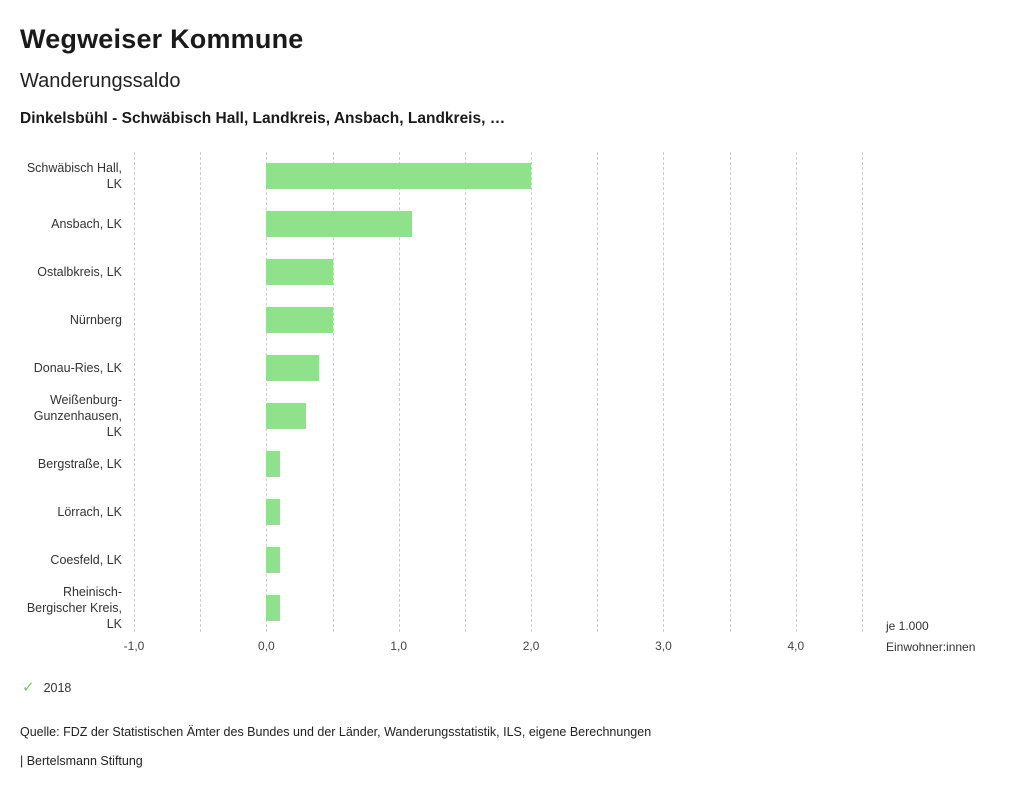 The height and width of the screenshot is (799, 1024). I want to click on x-tick-label-5: 4,0, so click(796, 646).